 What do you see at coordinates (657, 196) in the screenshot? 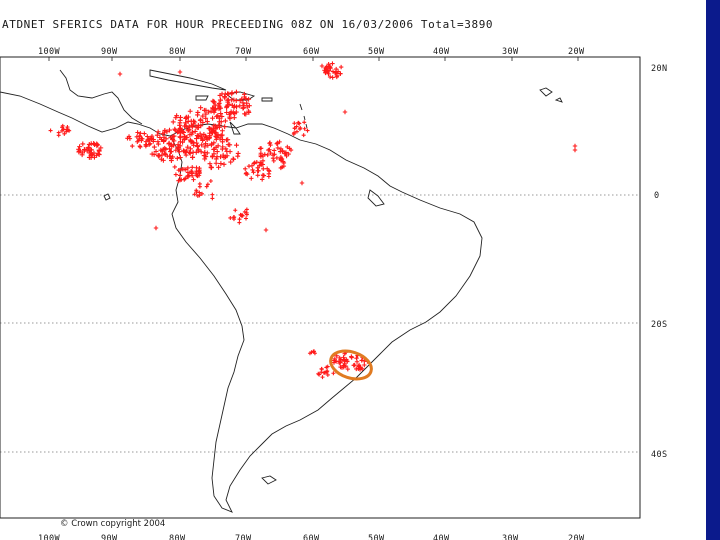
I see `svg-text: 0` at bounding box center [657, 196].